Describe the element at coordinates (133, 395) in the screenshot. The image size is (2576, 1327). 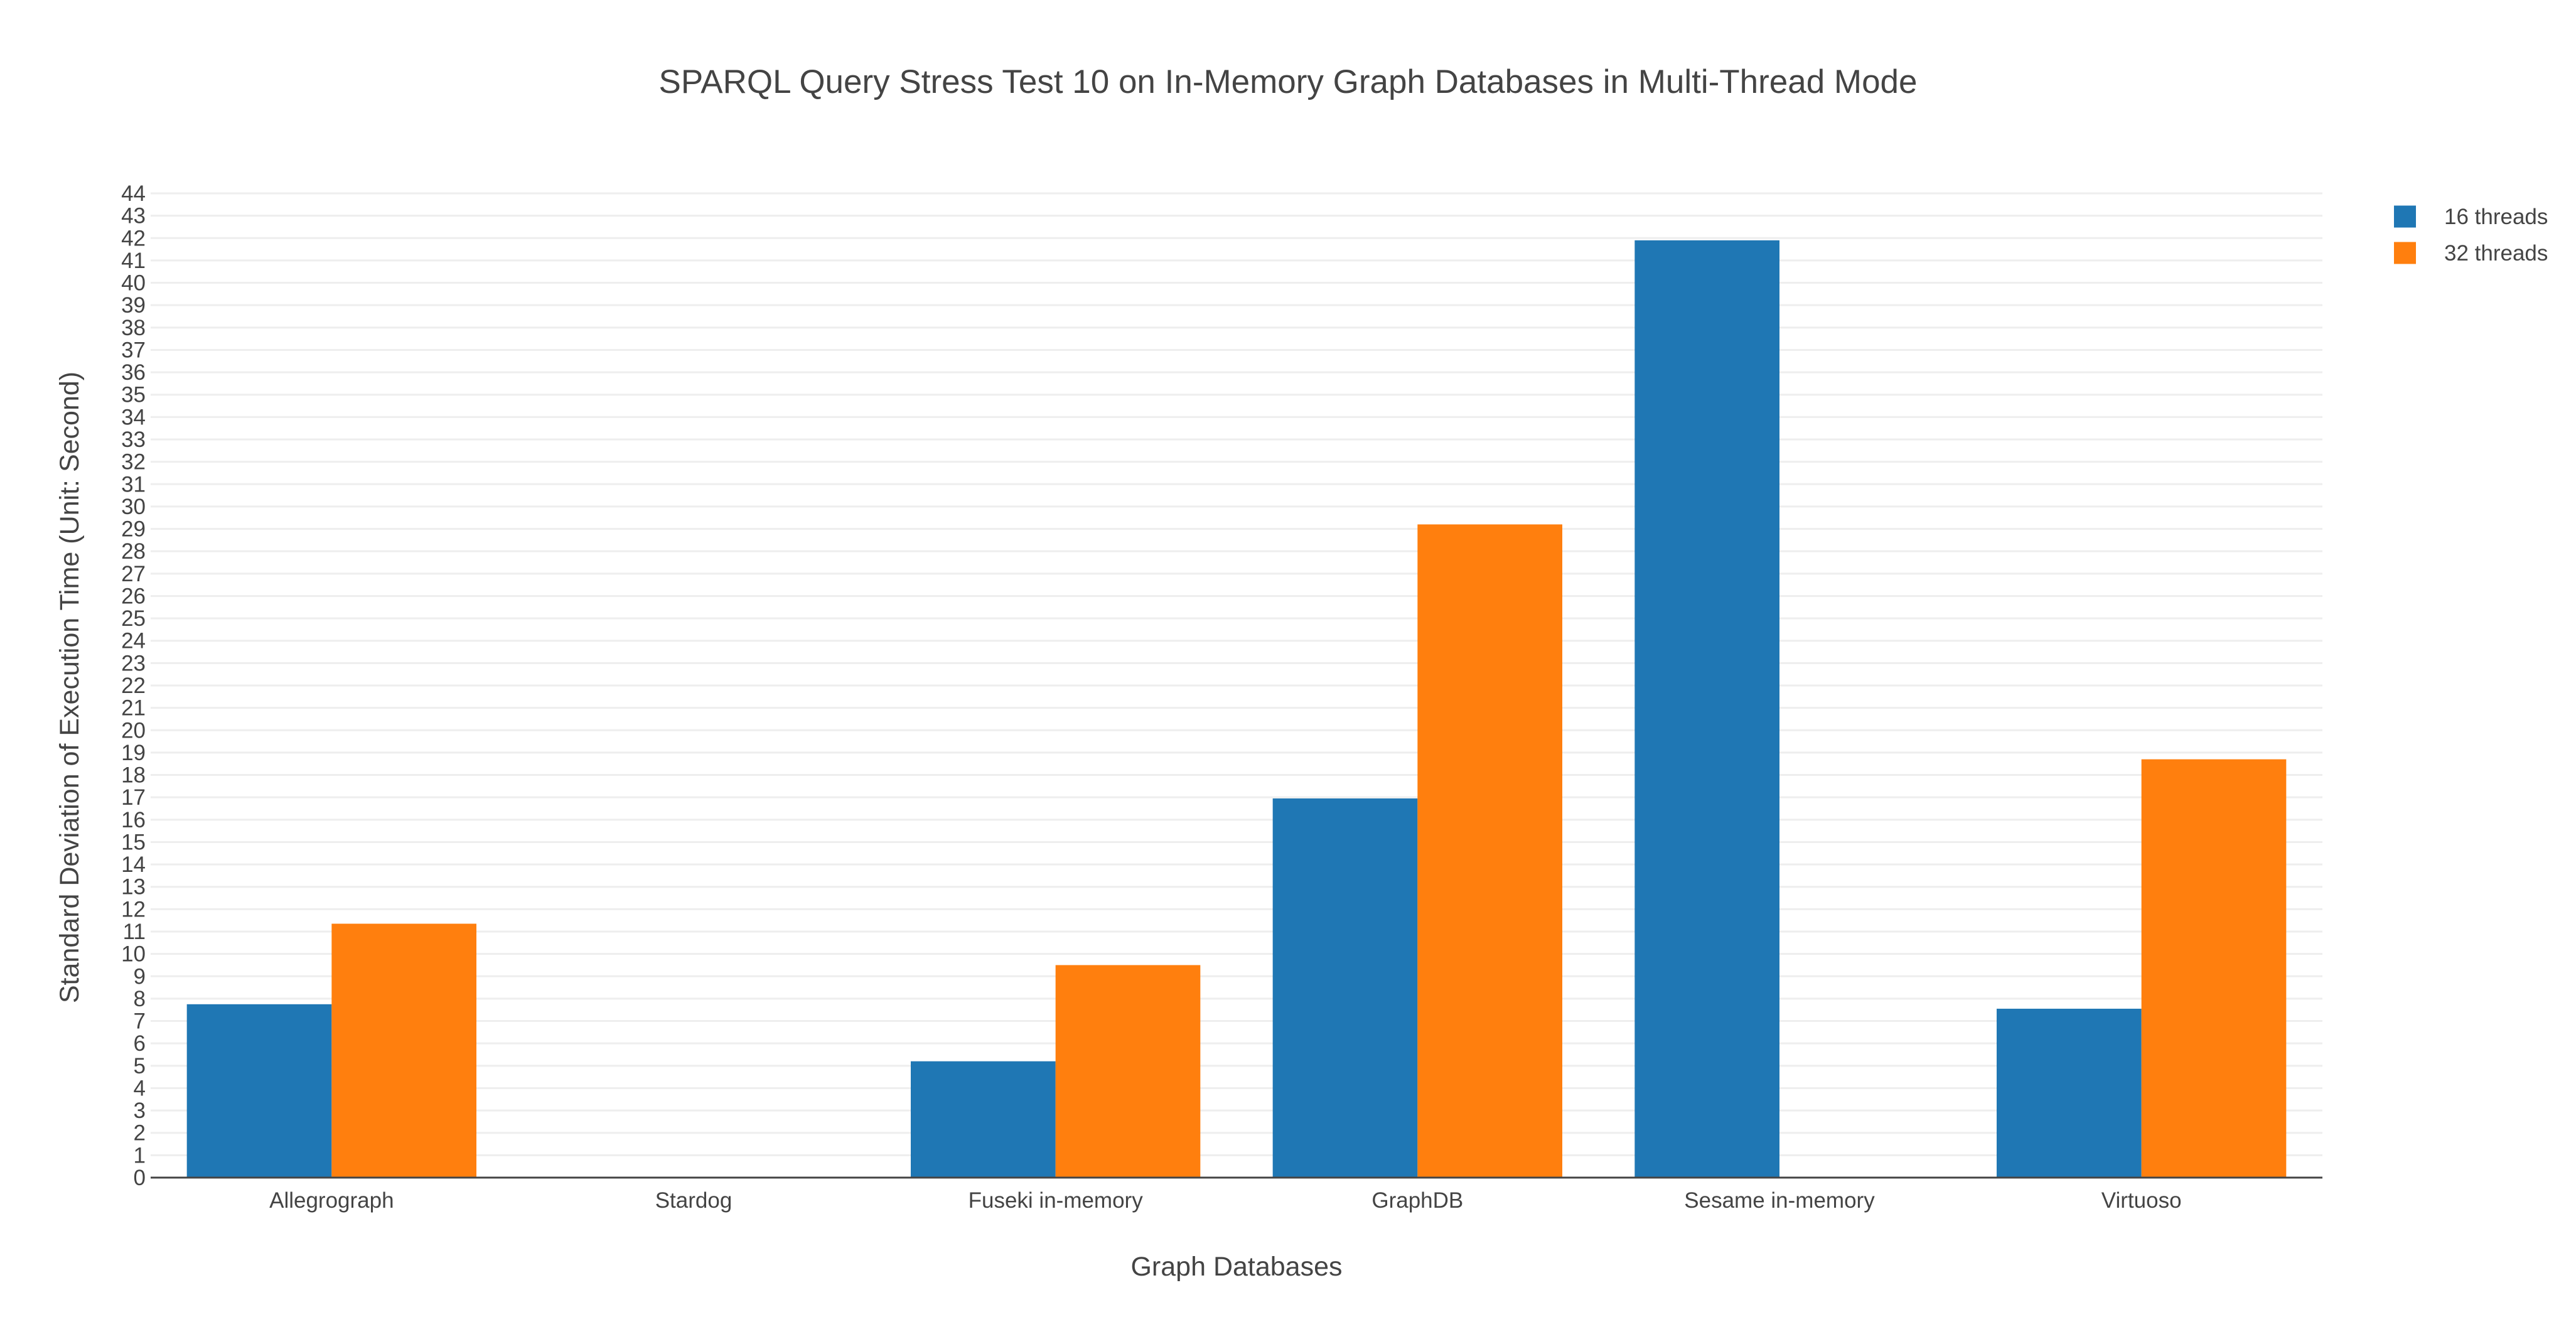
I see `y-tick-label: 35` at that location.